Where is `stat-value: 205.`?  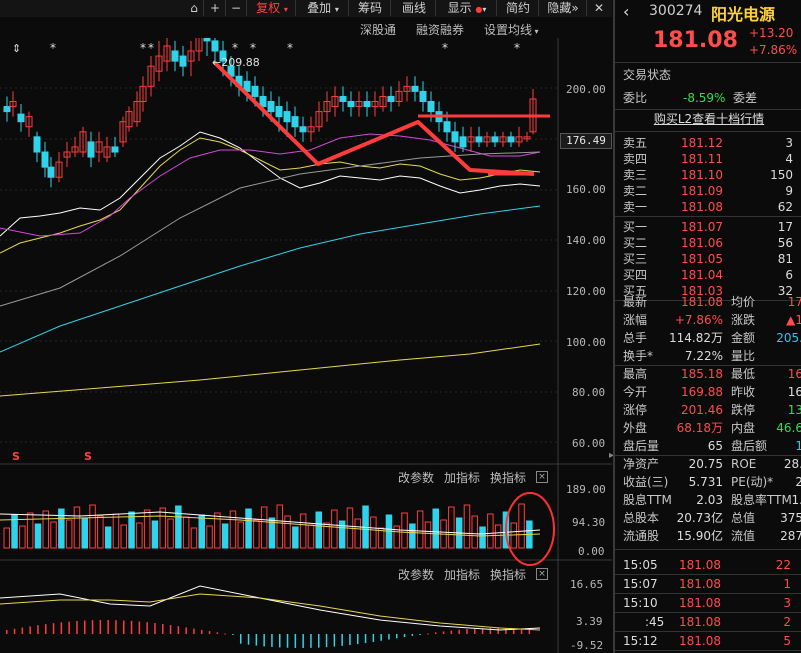 stat-value: 205. is located at coordinates (788, 338).